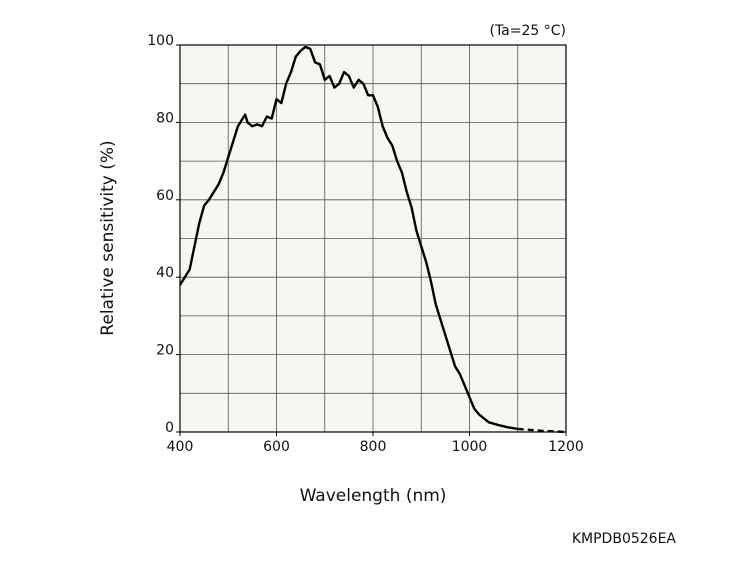  What do you see at coordinates (108, 237) in the screenshot?
I see `y-axis-label: Relative sensitivity (%)` at bounding box center [108, 237].